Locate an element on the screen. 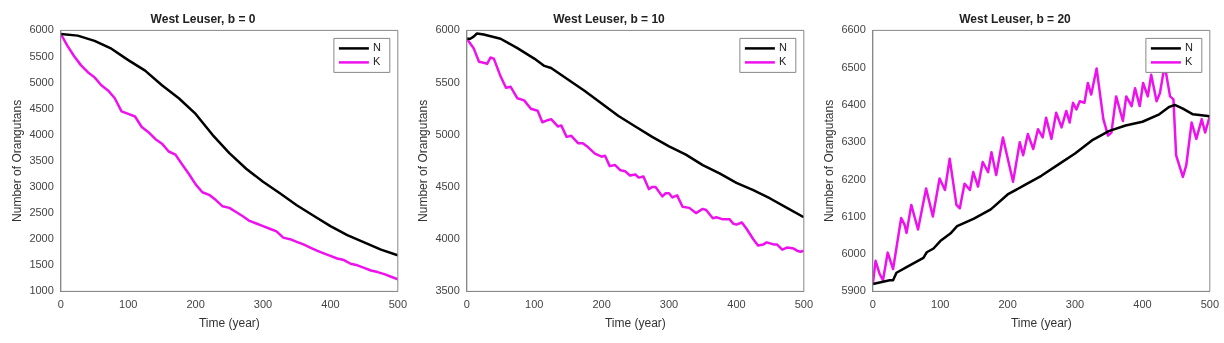 The height and width of the screenshot is (343, 1224). chart-title: West Leuser, b = 0 is located at coordinates (203, 18).